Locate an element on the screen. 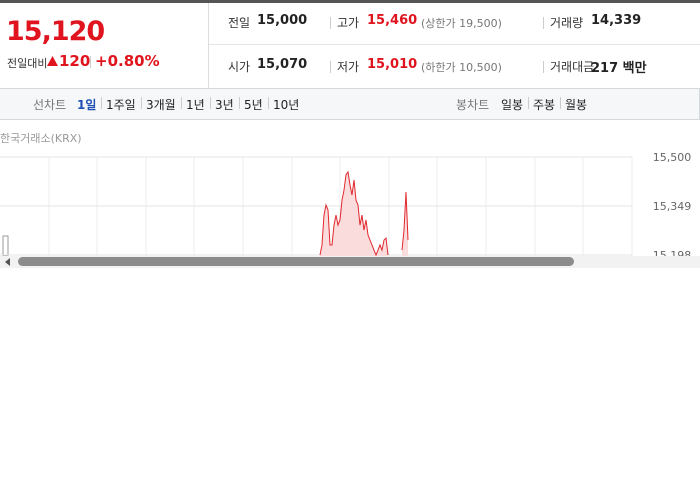 The height and width of the screenshot is (490, 700). stat-value: 217 백만 is located at coordinates (619, 68).